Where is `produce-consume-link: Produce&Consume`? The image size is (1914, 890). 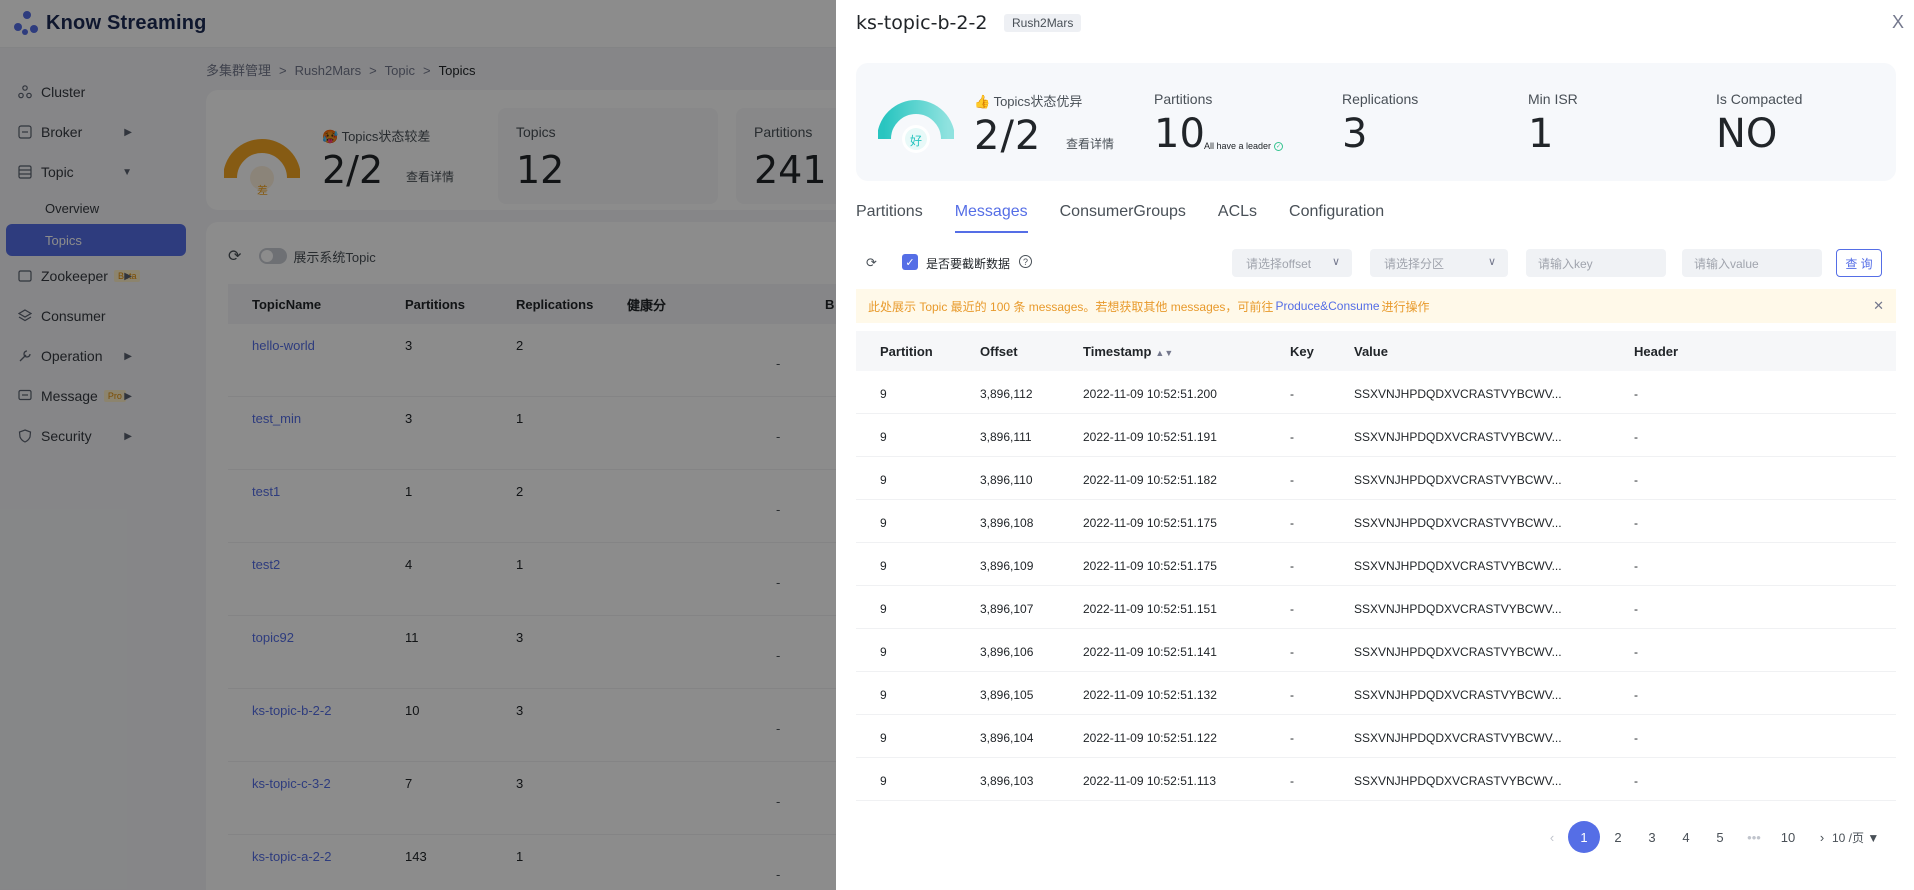 produce-consume-link: Produce&Consume is located at coordinates (1327, 306).